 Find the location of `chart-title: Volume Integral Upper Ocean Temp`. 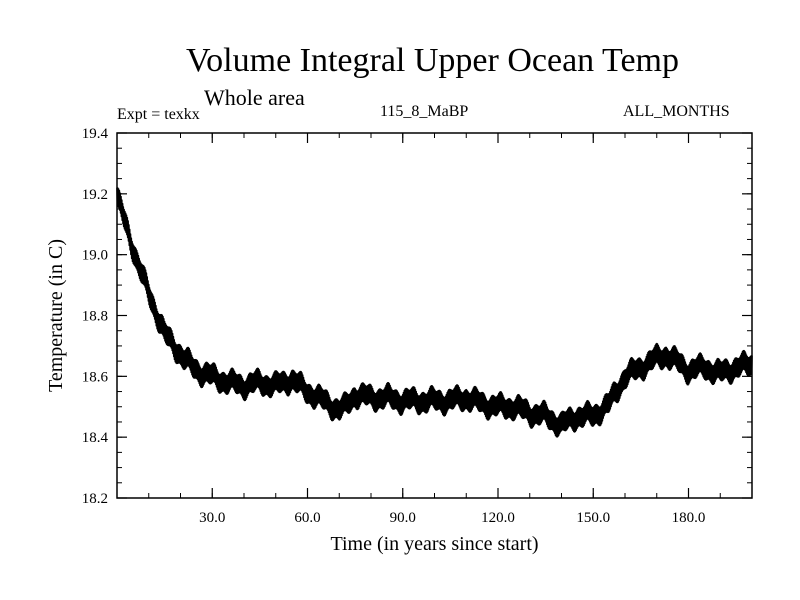

chart-title: Volume Integral Upper Ocean Temp is located at coordinates (432, 60).